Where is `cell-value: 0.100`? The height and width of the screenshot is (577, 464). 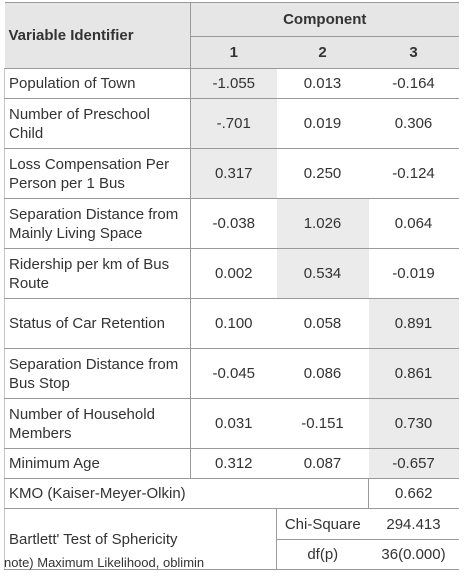
cell-value: 0.100 is located at coordinates (233, 323).